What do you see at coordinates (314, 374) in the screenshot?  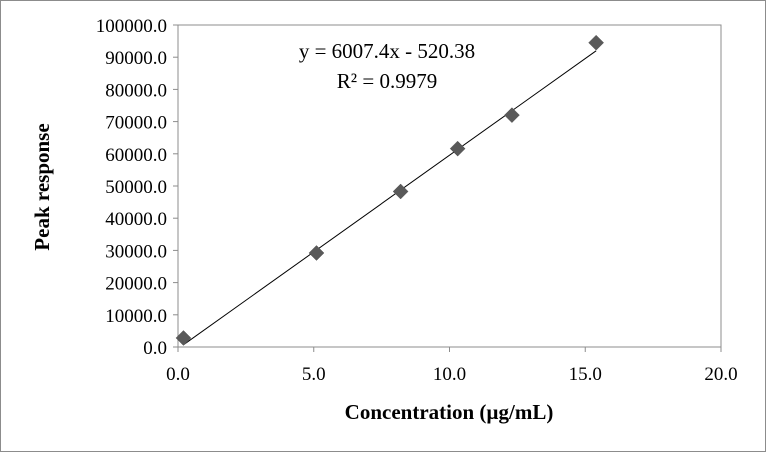 I see `x-tick-label: 5.0` at bounding box center [314, 374].